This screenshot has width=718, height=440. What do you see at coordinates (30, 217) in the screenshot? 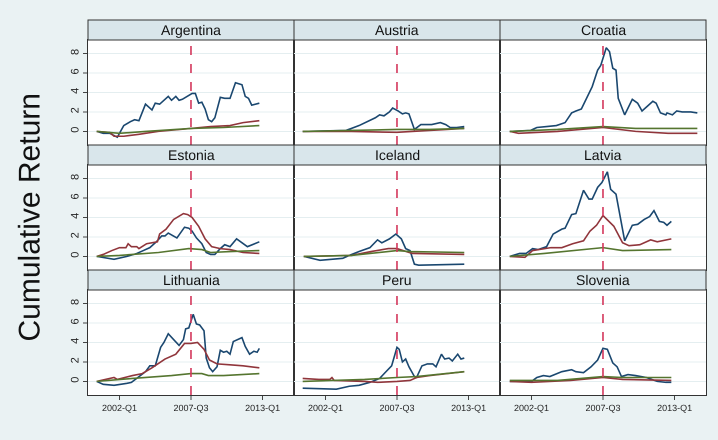
I see `y-axis-title: Cumulative Return` at bounding box center [30, 217].